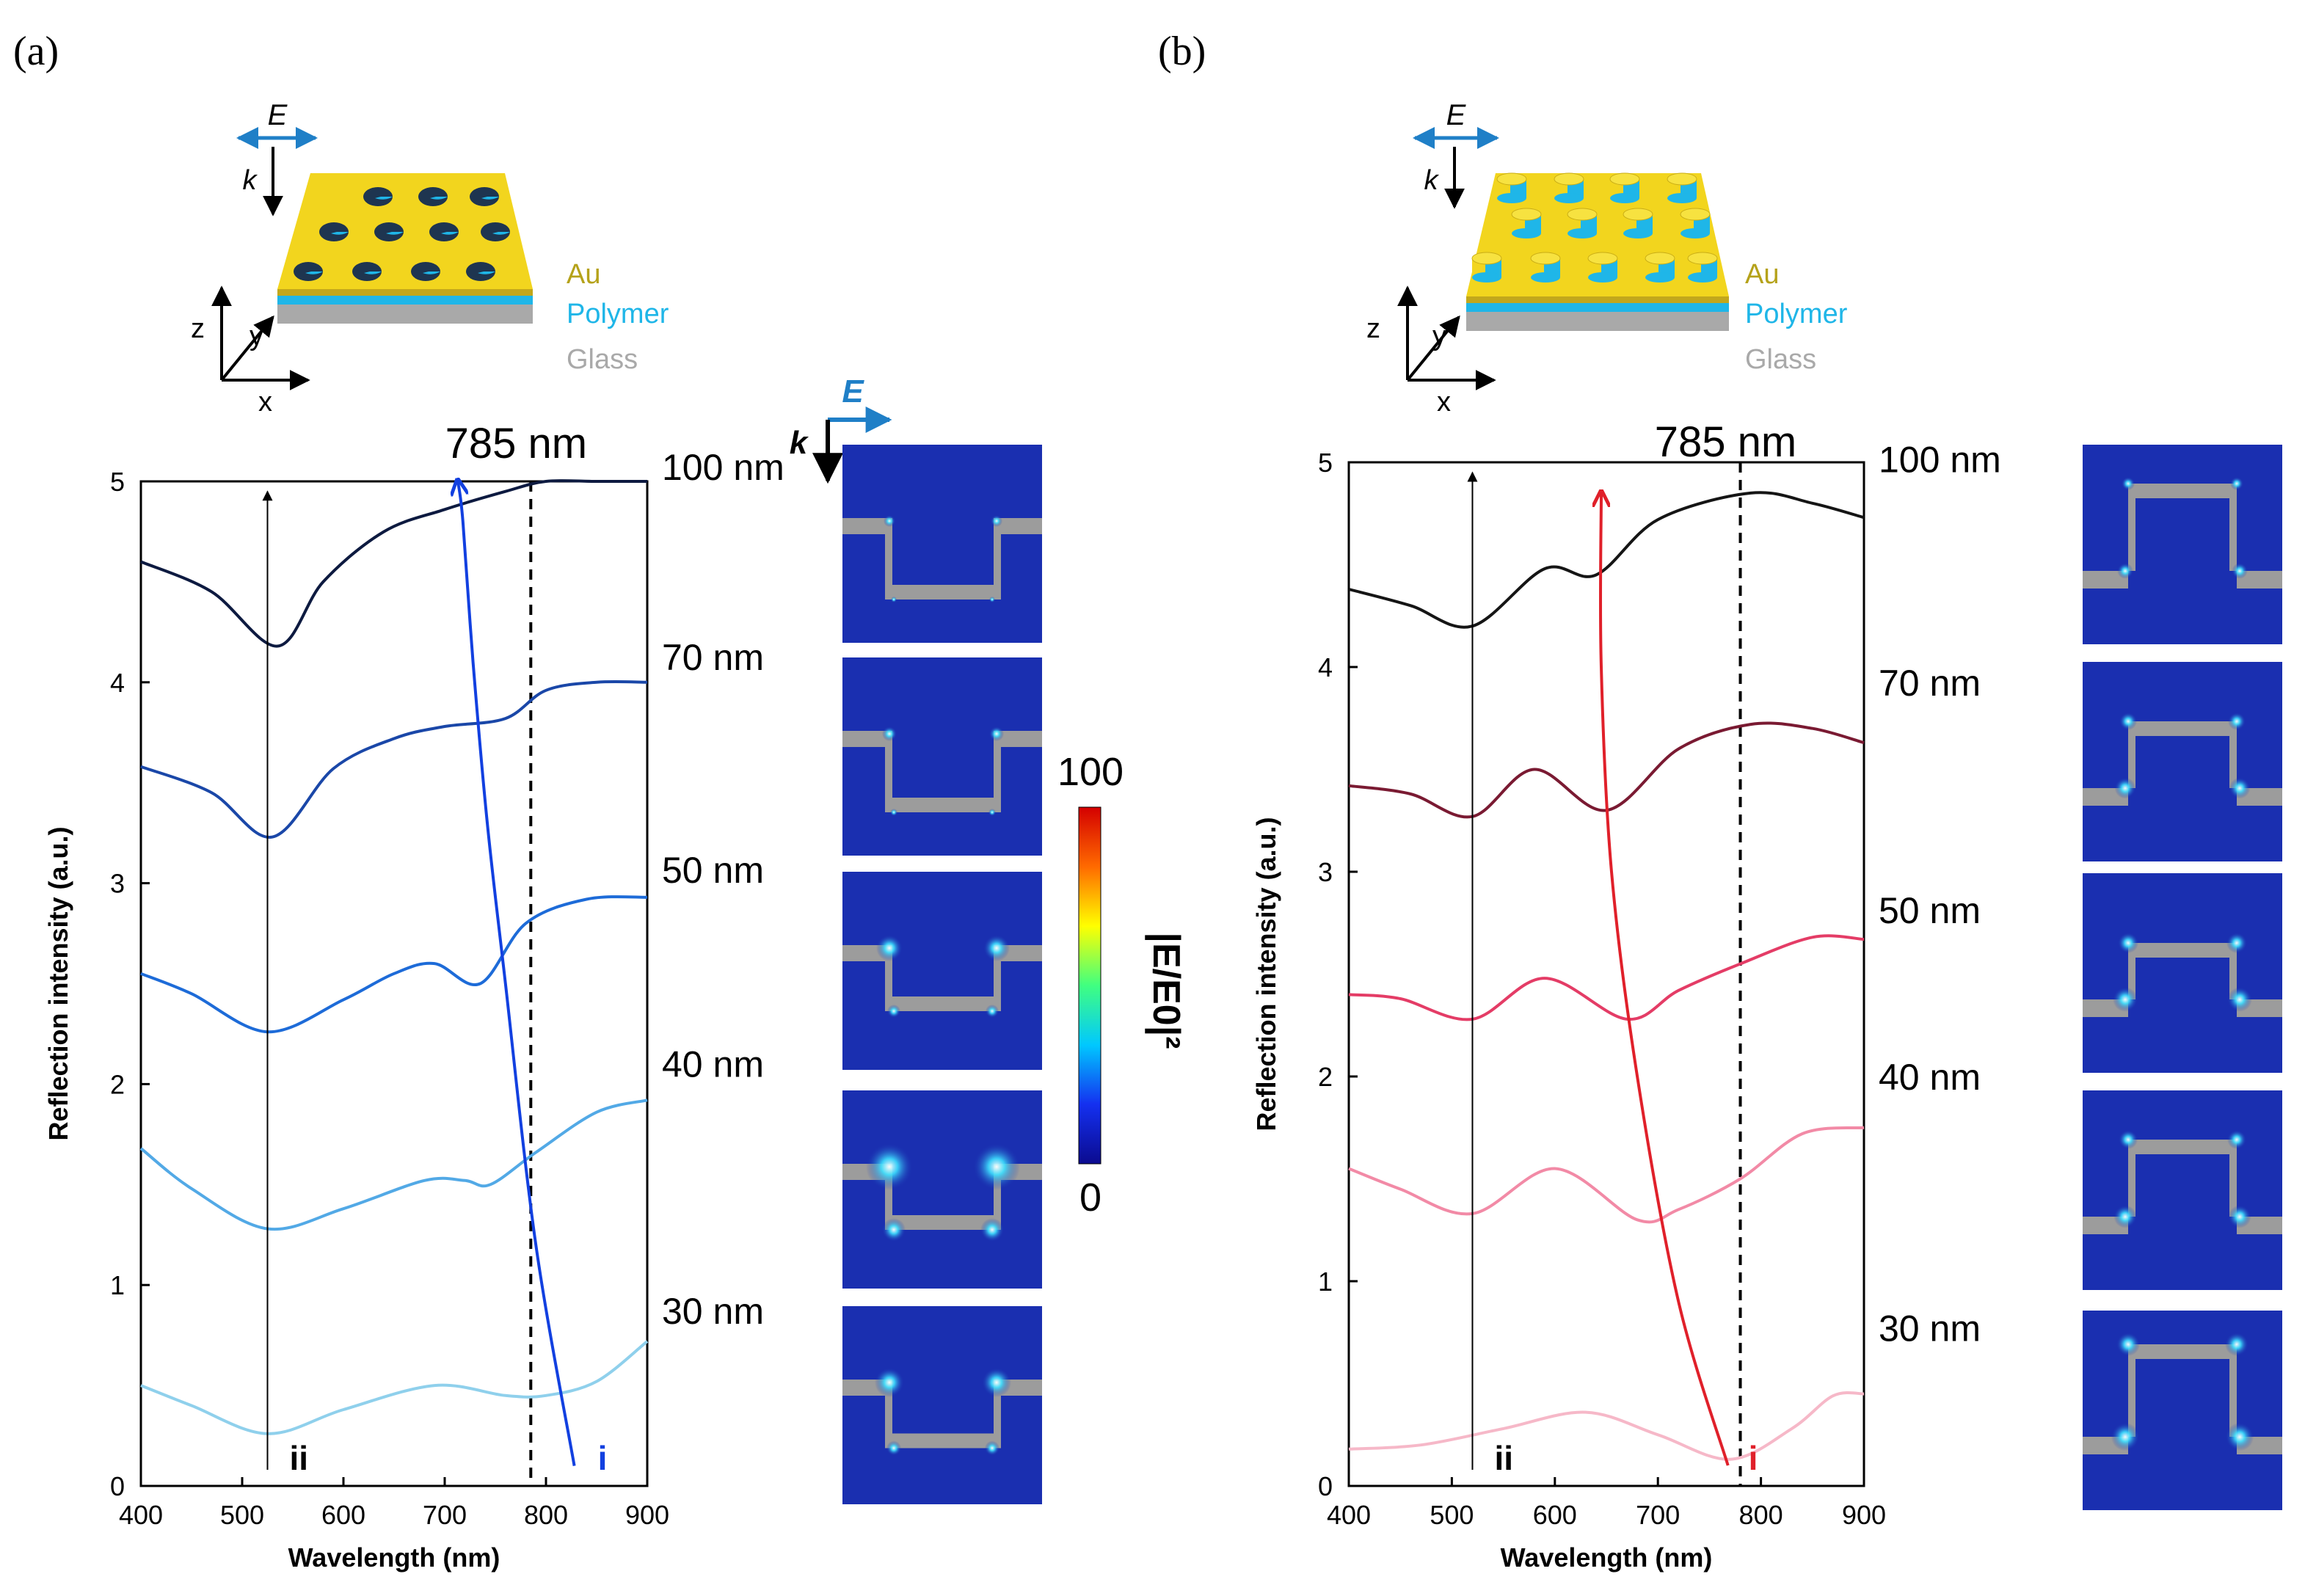 The image size is (2305, 1596). Describe the element at coordinates (1122, 985) in the screenshot. I see `colorbar: 100 0 |E/E0|²` at that location.